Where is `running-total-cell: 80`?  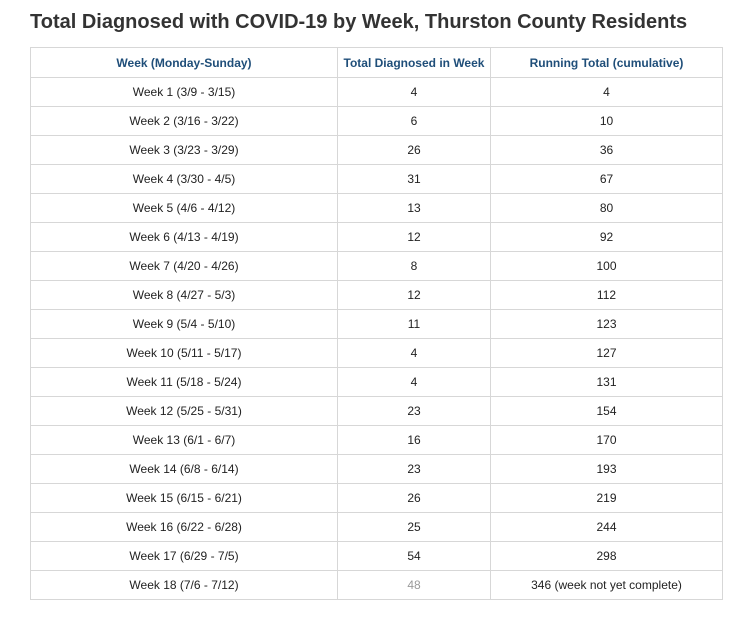
running-total-cell: 80 is located at coordinates (606, 208).